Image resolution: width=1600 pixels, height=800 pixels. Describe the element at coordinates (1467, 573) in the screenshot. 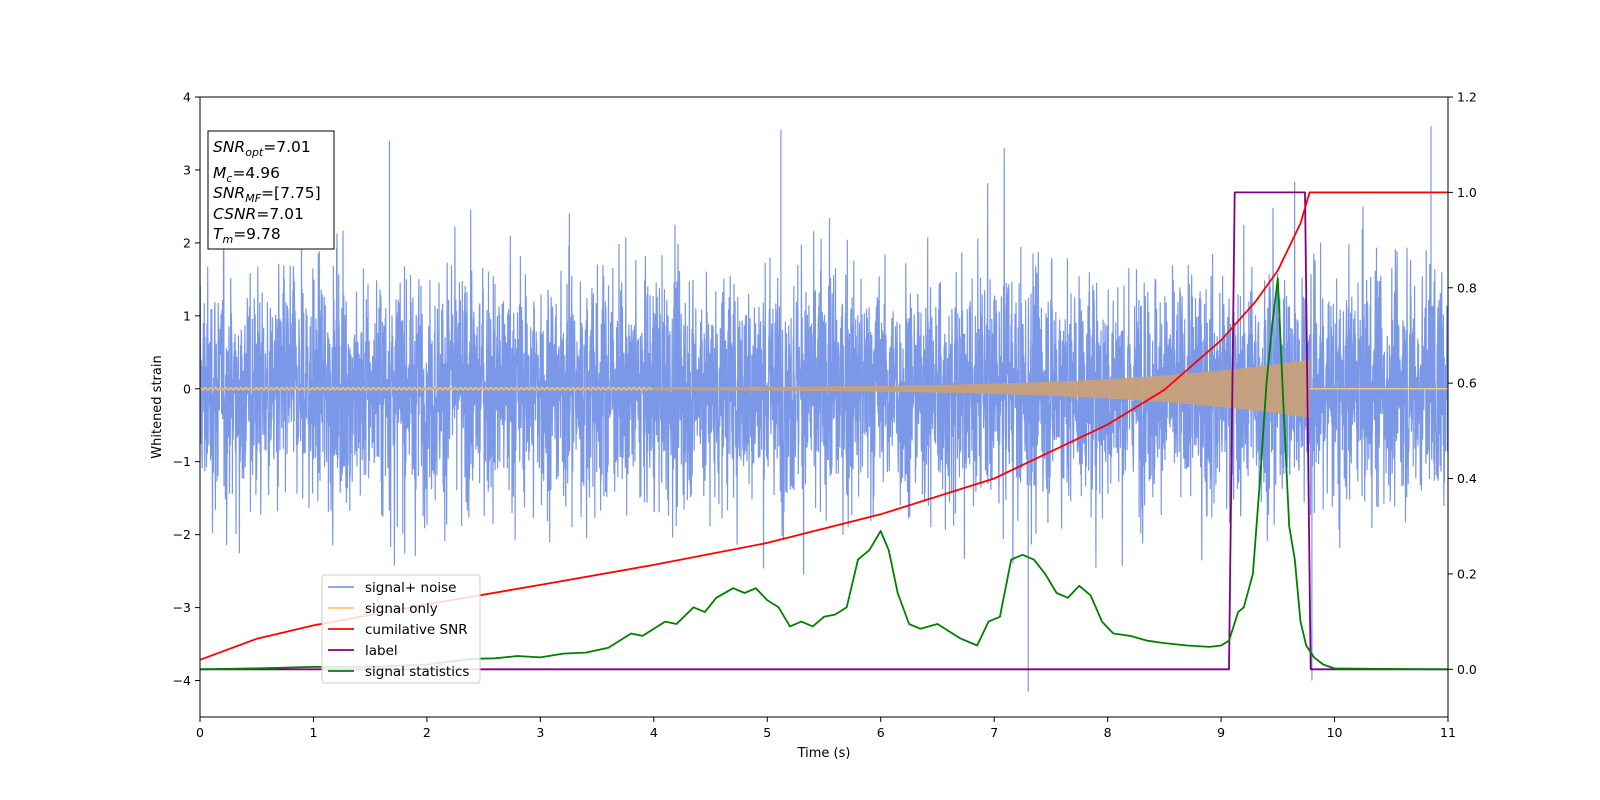

I see `y2-tick-label: 0.2` at that location.